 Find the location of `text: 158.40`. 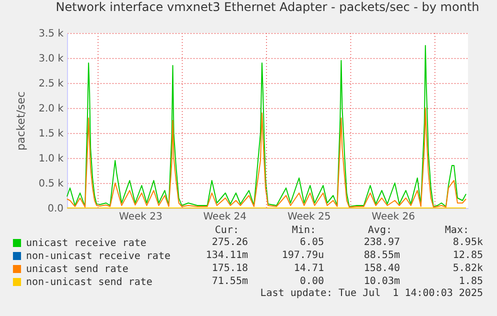

text: 158.40 is located at coordinates (382, 268).